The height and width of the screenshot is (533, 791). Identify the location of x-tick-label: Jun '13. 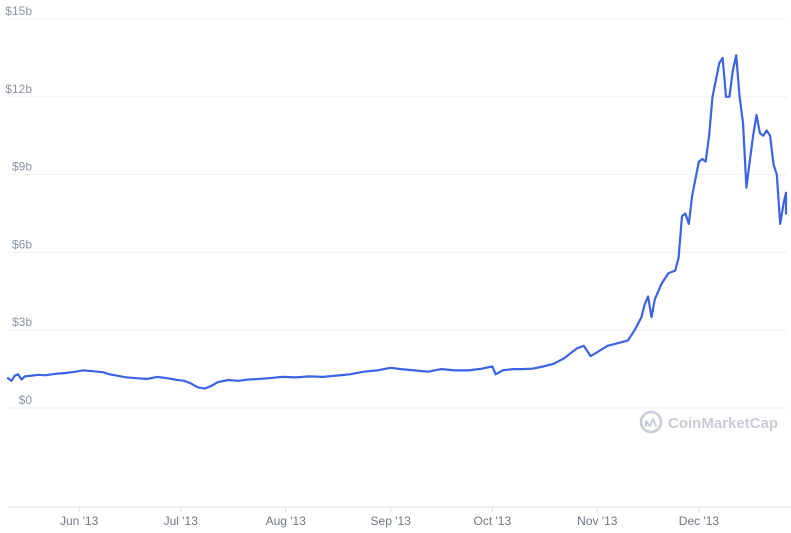
(79, 521).